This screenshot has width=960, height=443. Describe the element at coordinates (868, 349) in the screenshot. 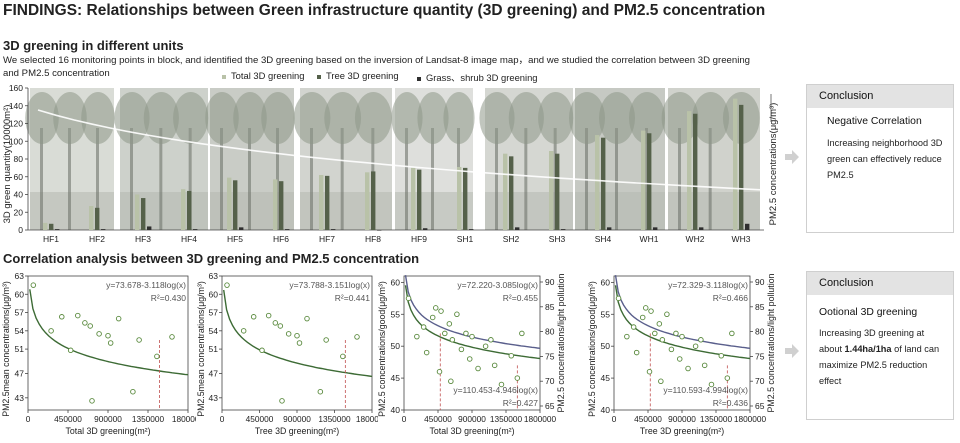

I see `conclusion-body-bold: 1.44ha/1ha` at that location.